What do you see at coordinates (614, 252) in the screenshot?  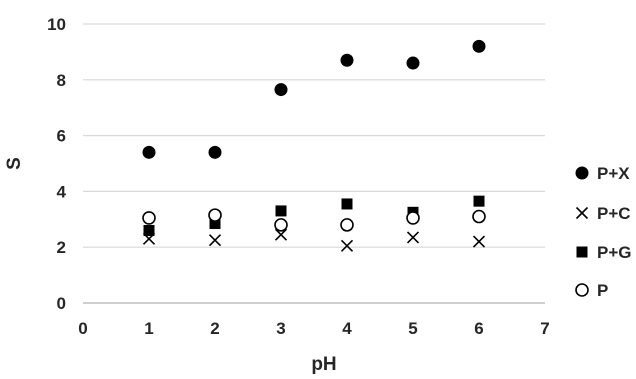 I see `legend-label: P+G` at bounding box center [614, 252].